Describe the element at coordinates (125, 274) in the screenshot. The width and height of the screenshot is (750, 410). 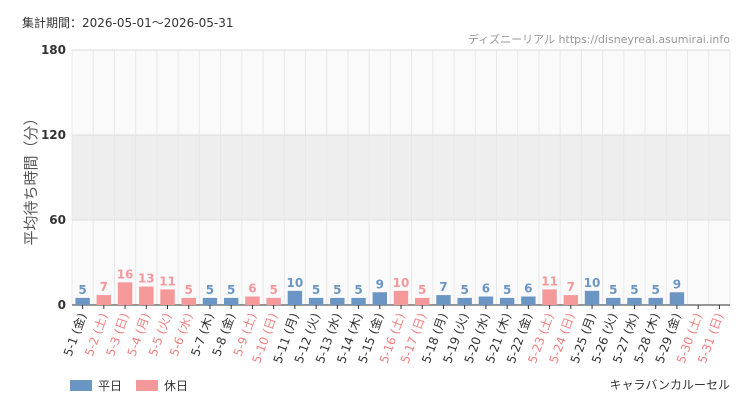
I see `value-label: 16` at that location.